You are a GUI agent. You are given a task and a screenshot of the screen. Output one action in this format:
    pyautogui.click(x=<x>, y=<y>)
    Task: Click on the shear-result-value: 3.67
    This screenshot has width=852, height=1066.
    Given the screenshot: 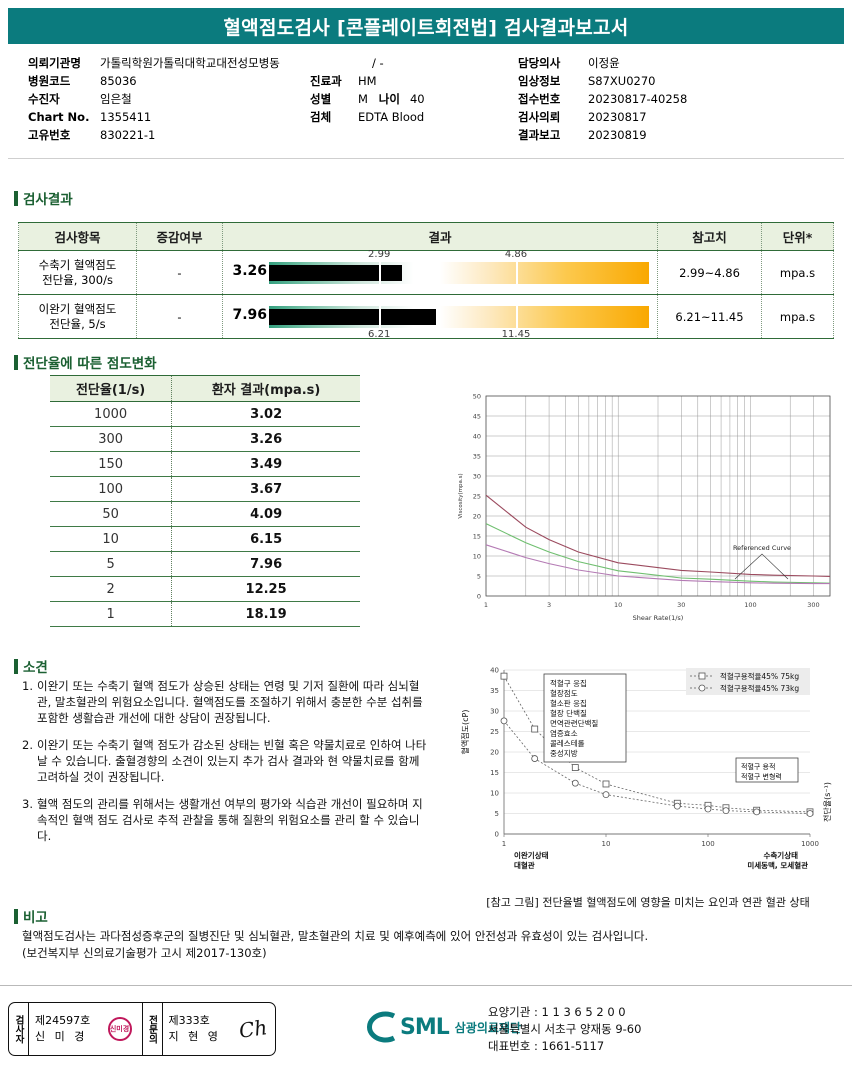 What is the action you would take?
    pyautogui.click(x=265, y=489)
    